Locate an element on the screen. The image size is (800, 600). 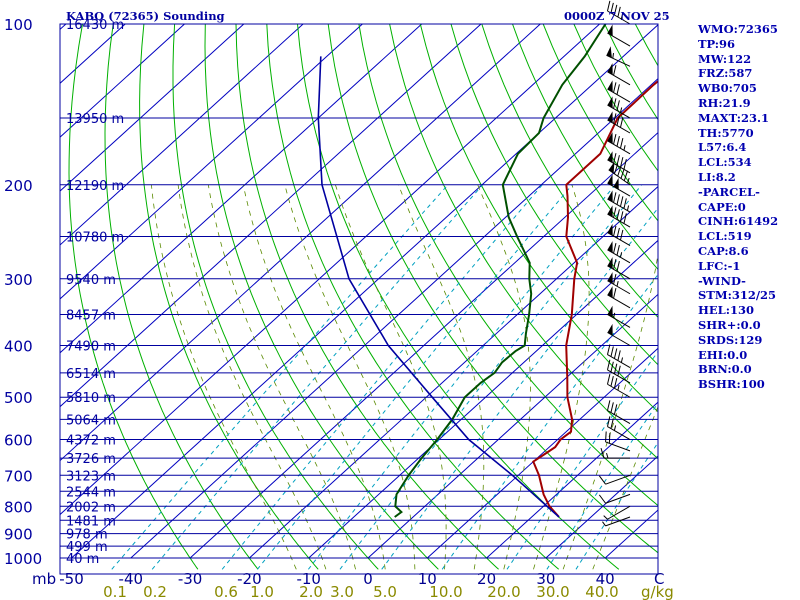
index-value: CAPE:0 is located at coordinates (722, 206).